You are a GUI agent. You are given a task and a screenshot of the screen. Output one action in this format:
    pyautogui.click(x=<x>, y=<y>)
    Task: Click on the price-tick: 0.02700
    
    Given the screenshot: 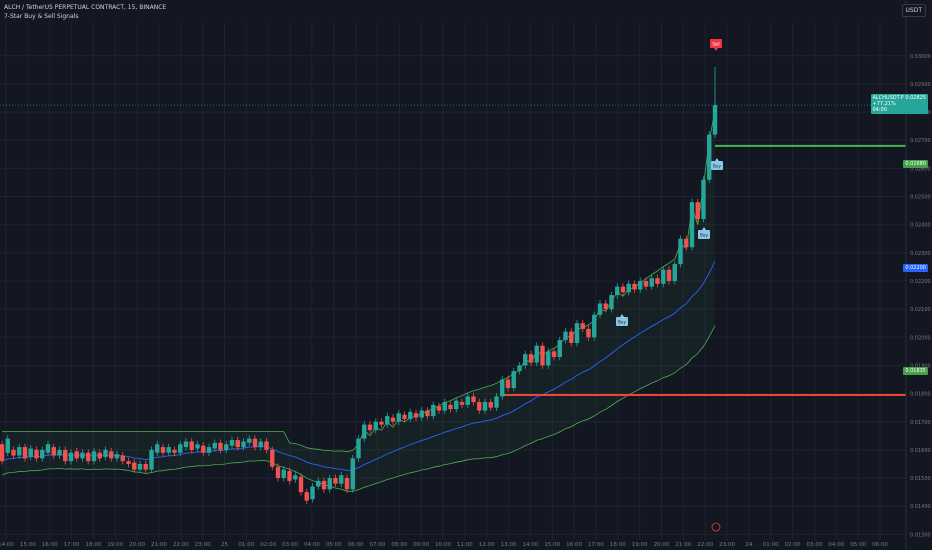 What is the action you would take?
    pyautogui.click(x=920, y=141)
    